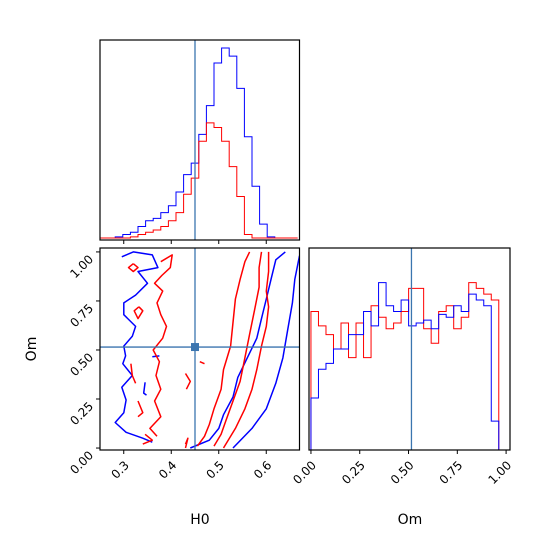 This screenshot has width=550, height=555. What do you see at coordinates (499, 472) in the screenshot?
I see `om-hist-tick-label: 1.00` at bounding box center [499, 472].